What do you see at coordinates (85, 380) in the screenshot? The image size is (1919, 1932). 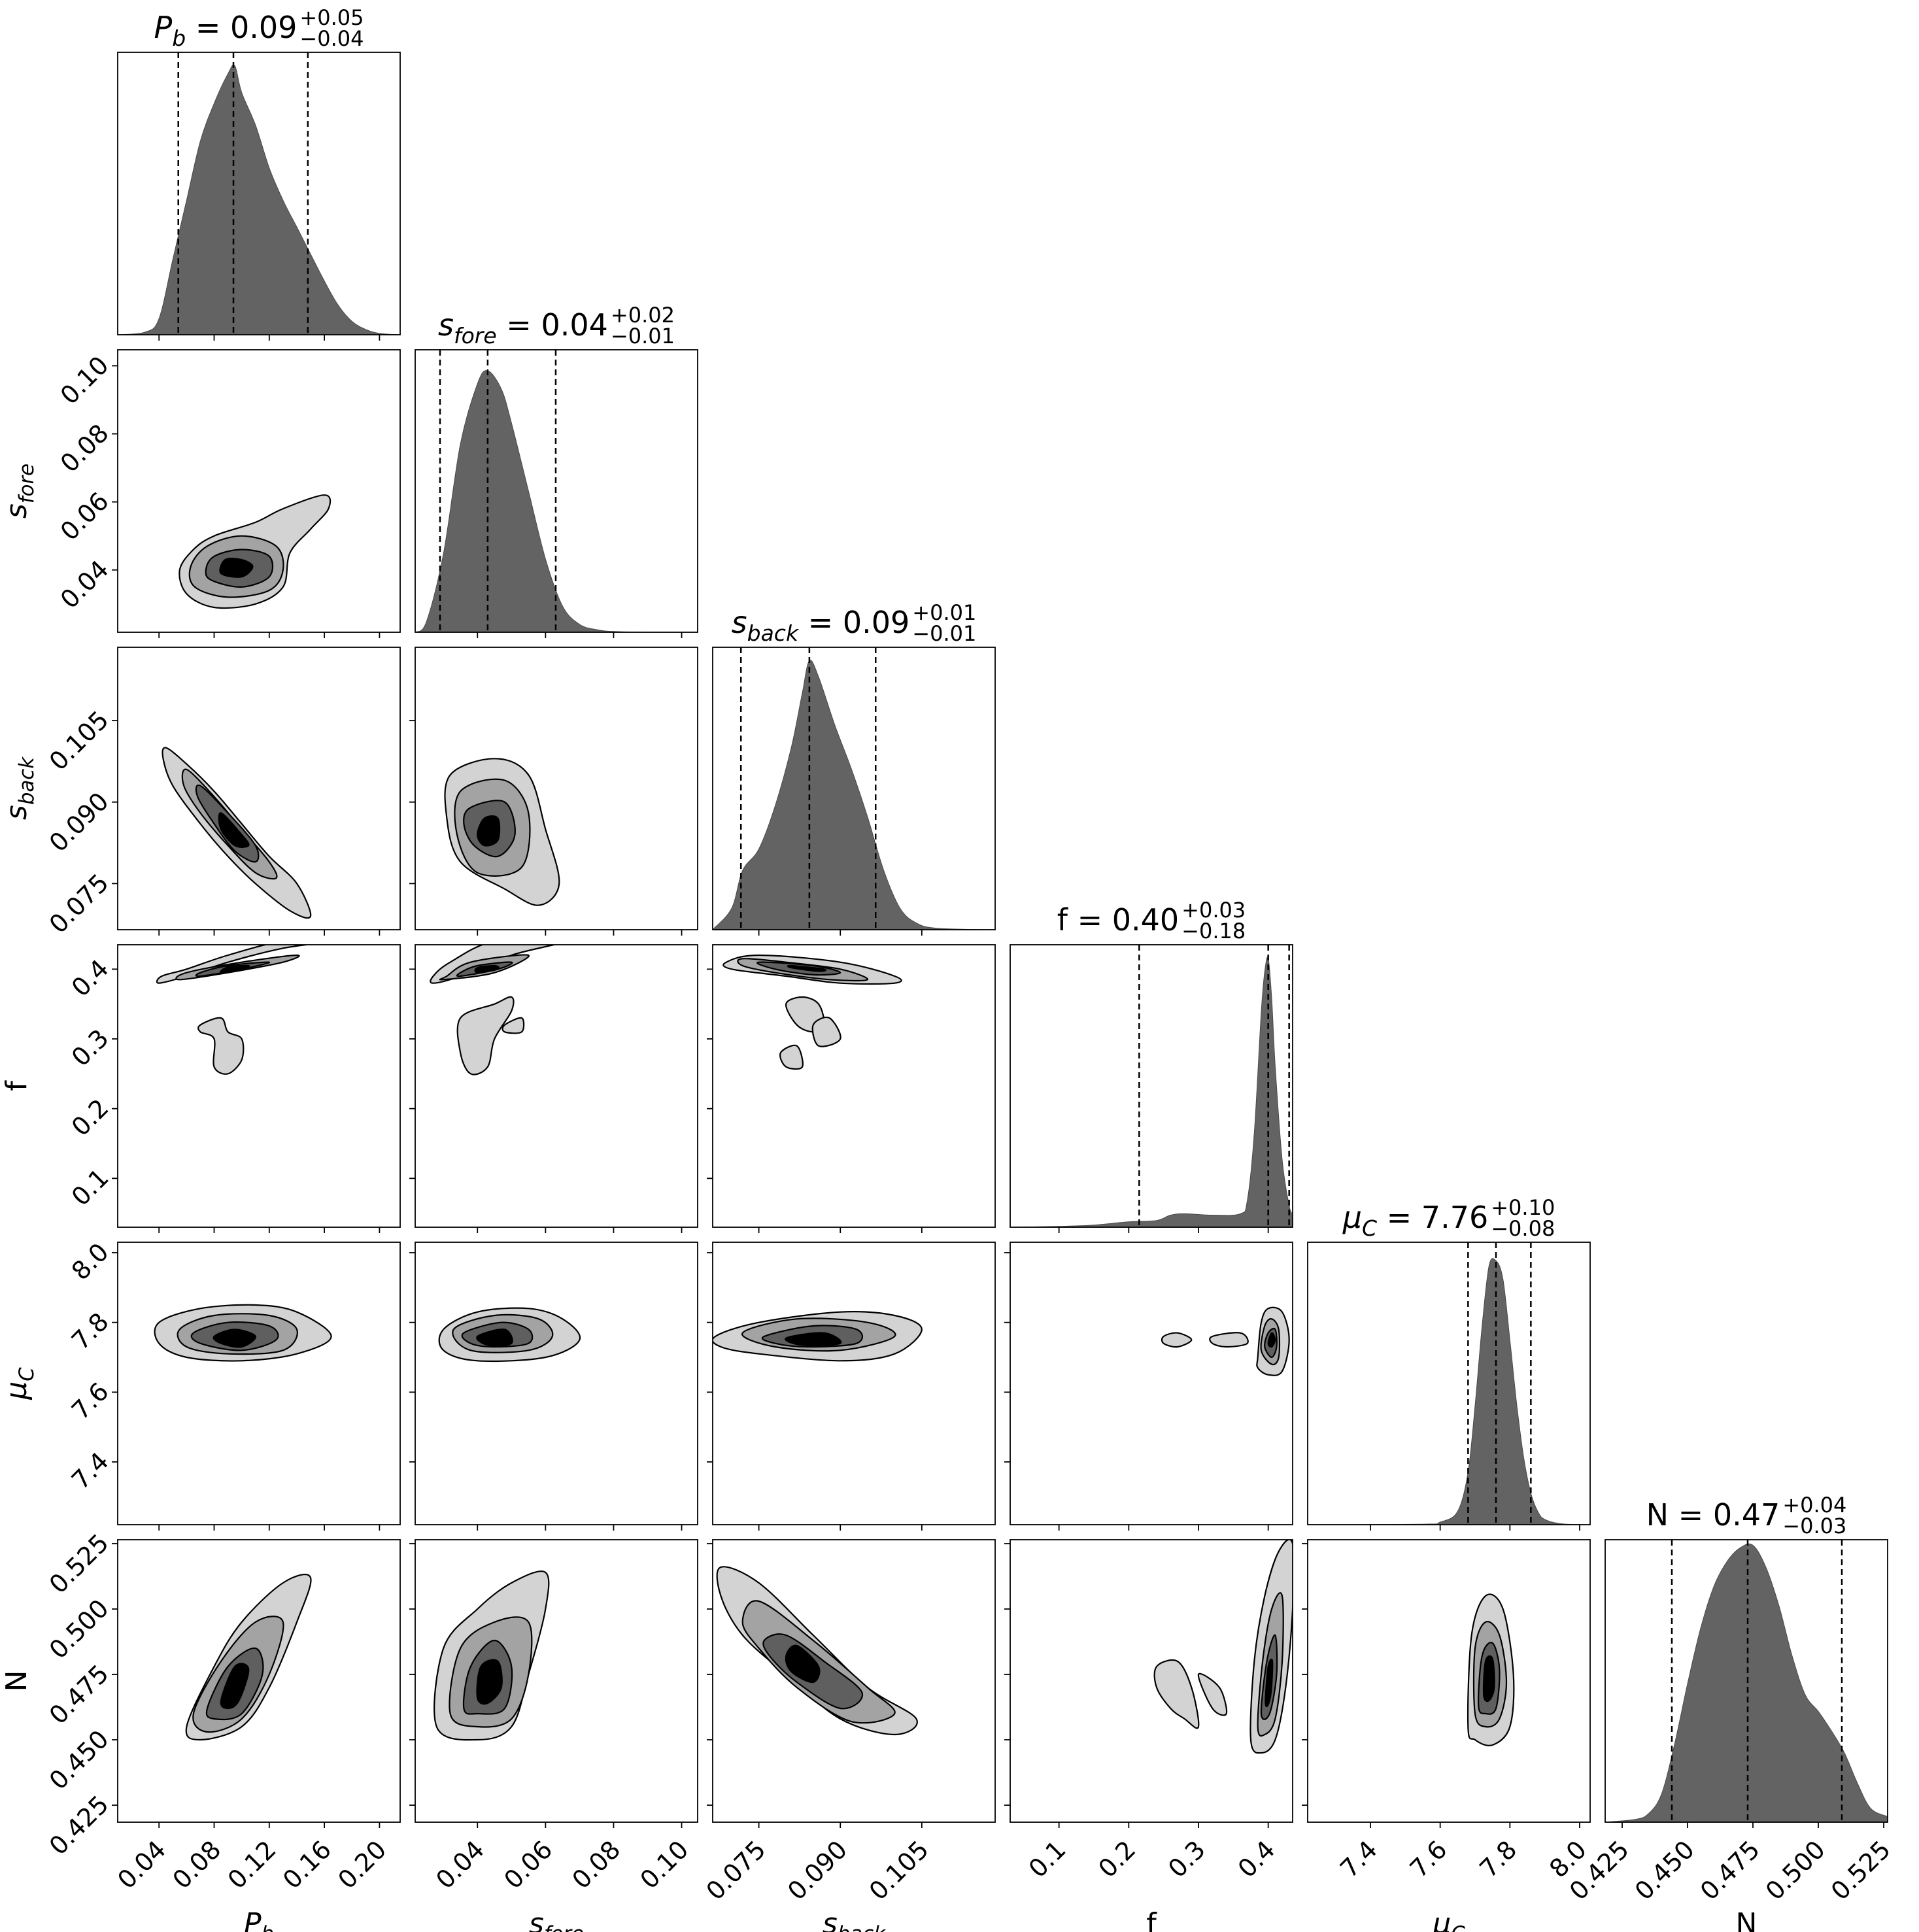 I see `y-tick-label: 0.10` at bounding box center [85, 380].